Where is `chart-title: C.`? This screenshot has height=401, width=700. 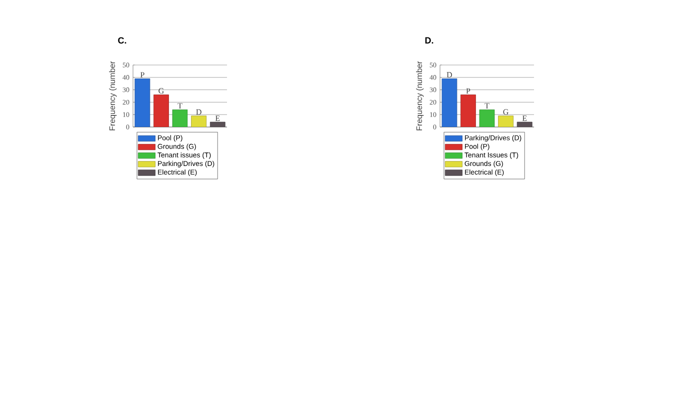
chart-title: C. is located at coordinates (122, 40).